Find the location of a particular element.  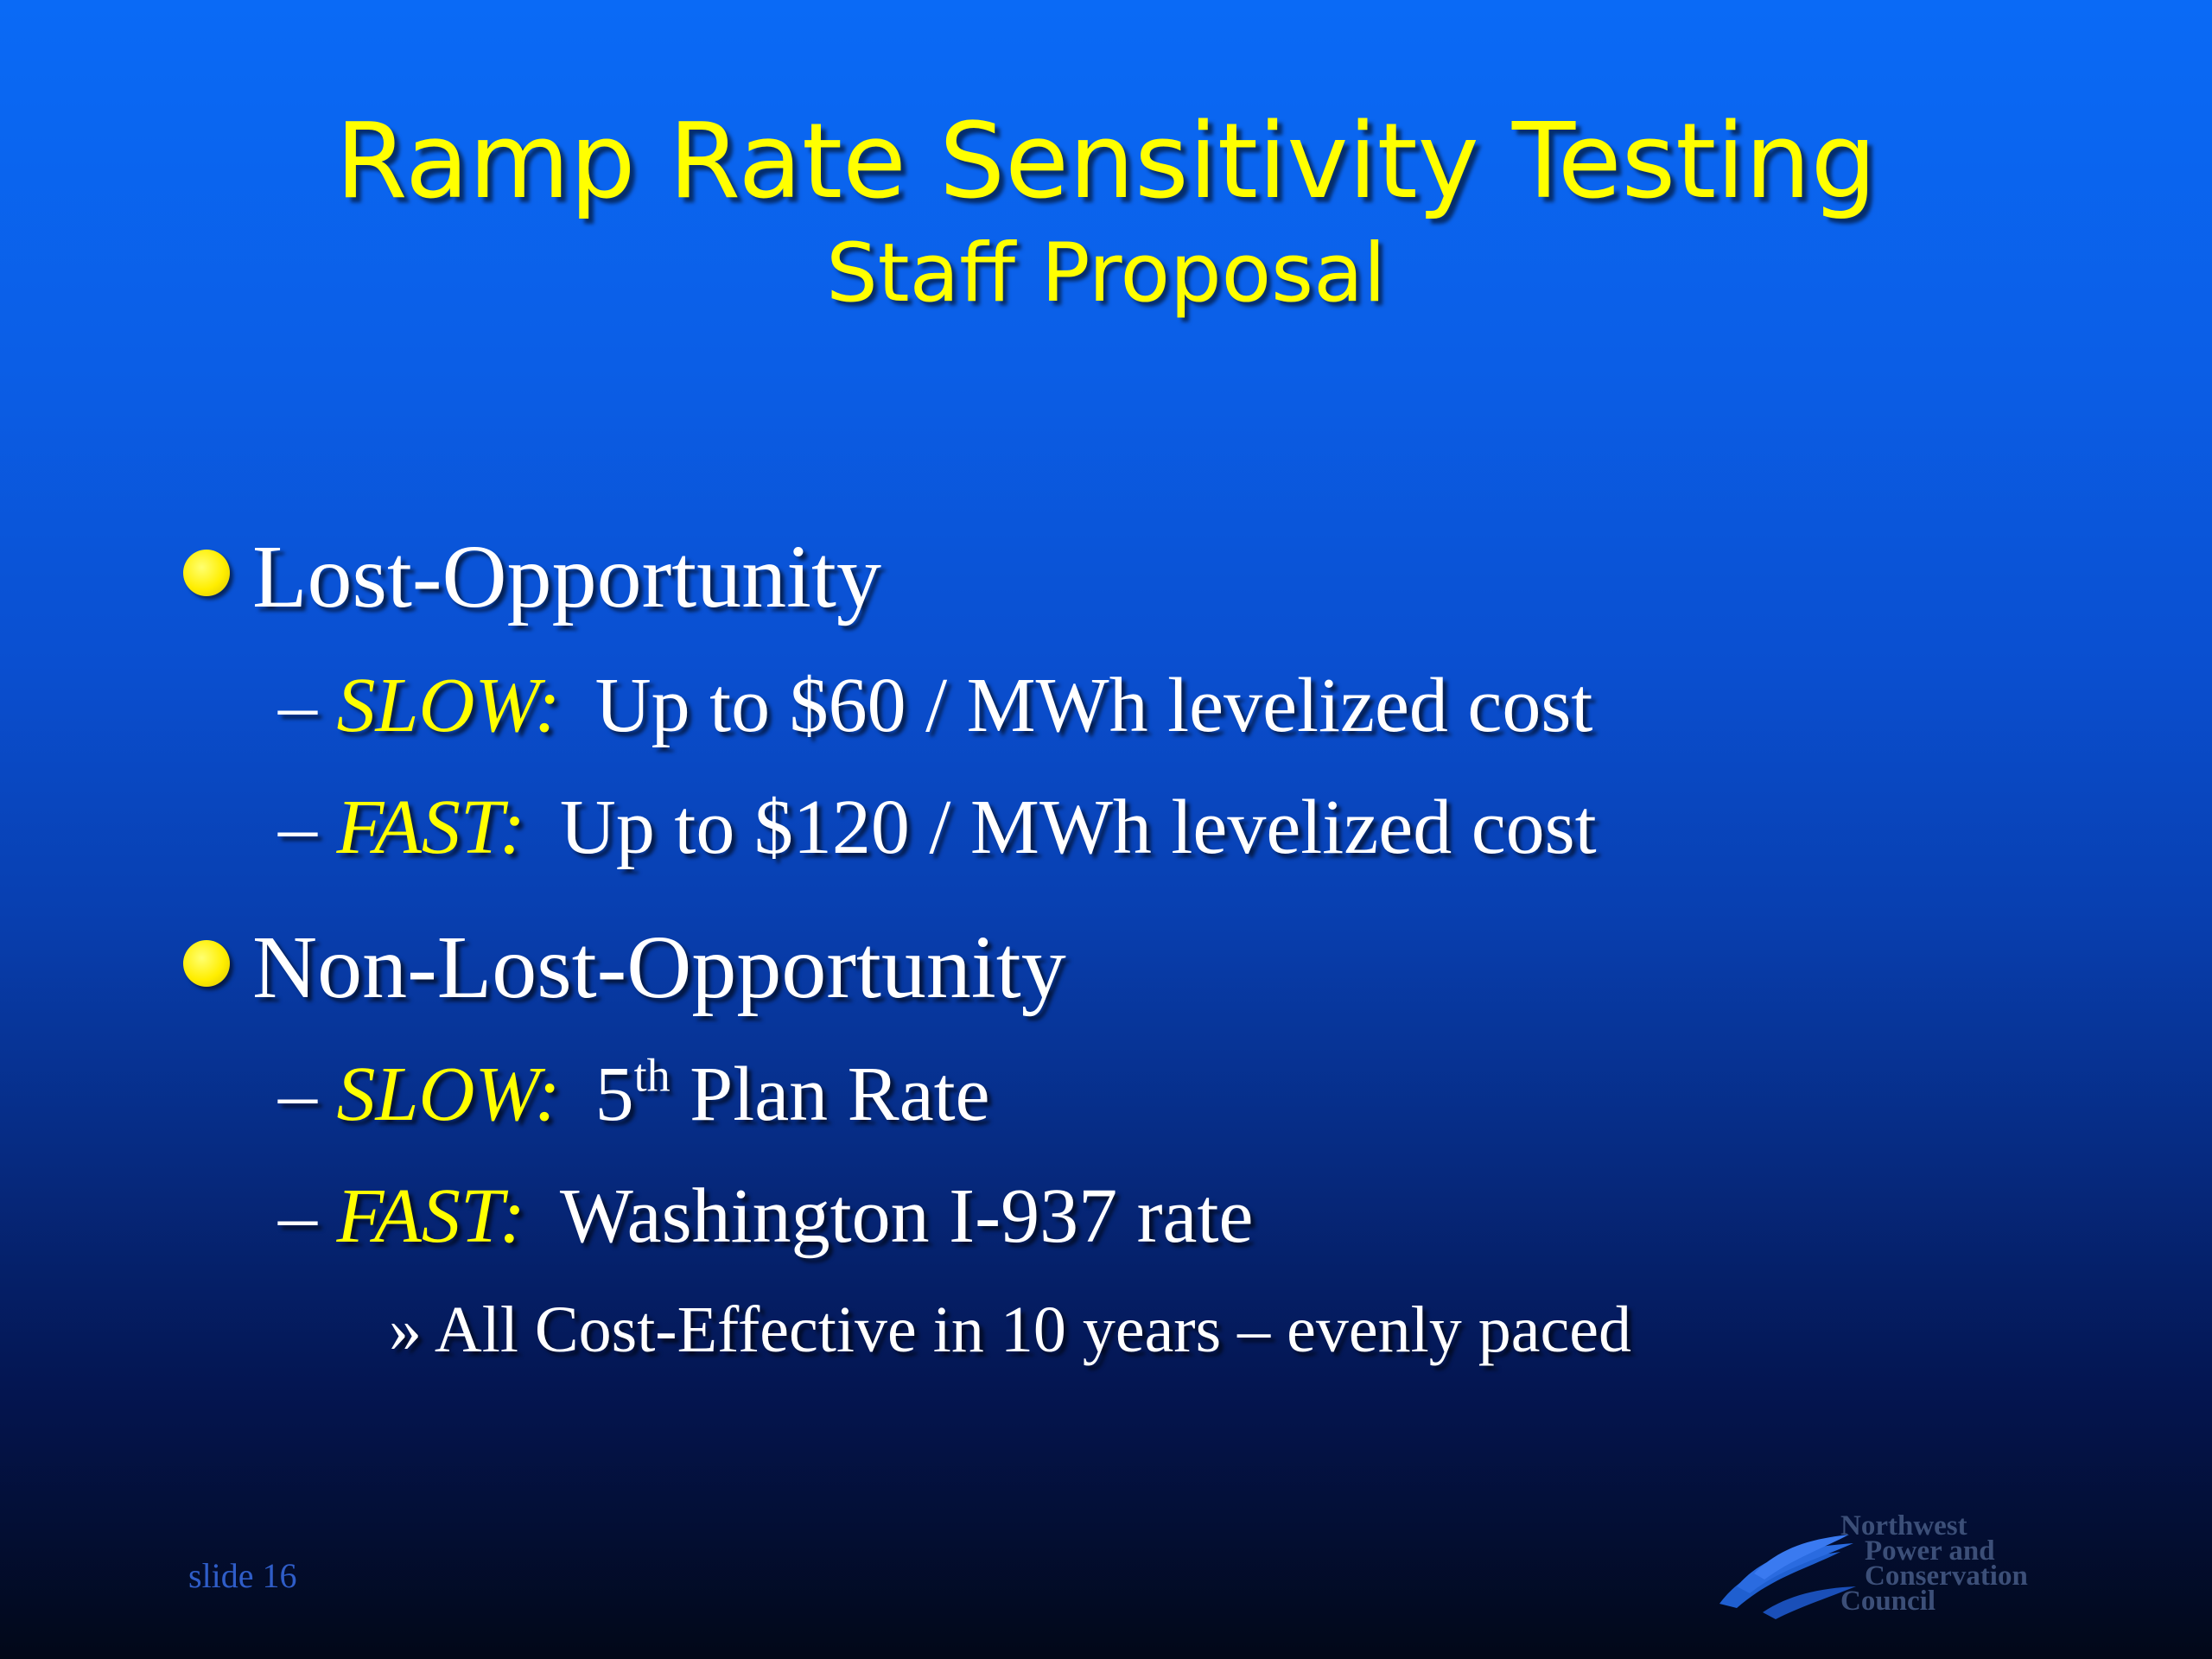

item-text: Washington I-937 rate is located at coordinates (906, 1216).